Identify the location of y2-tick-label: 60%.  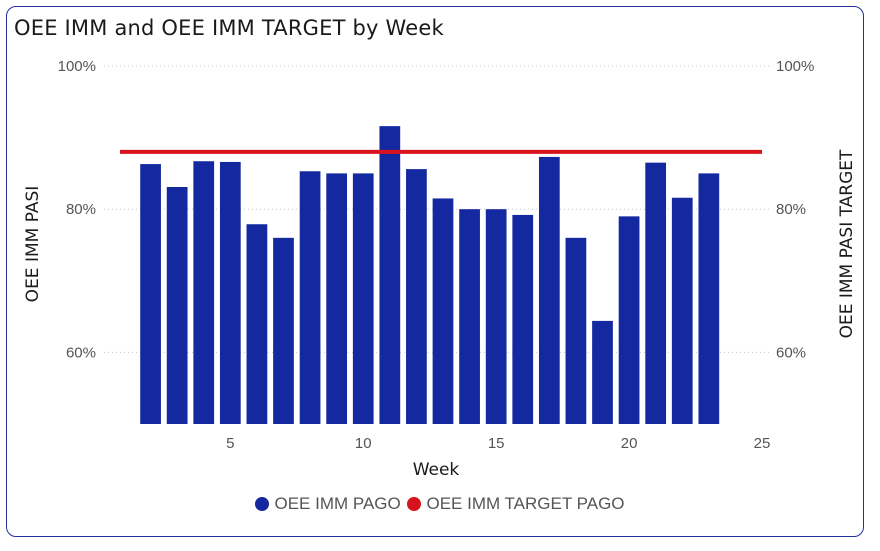
(791, 352).